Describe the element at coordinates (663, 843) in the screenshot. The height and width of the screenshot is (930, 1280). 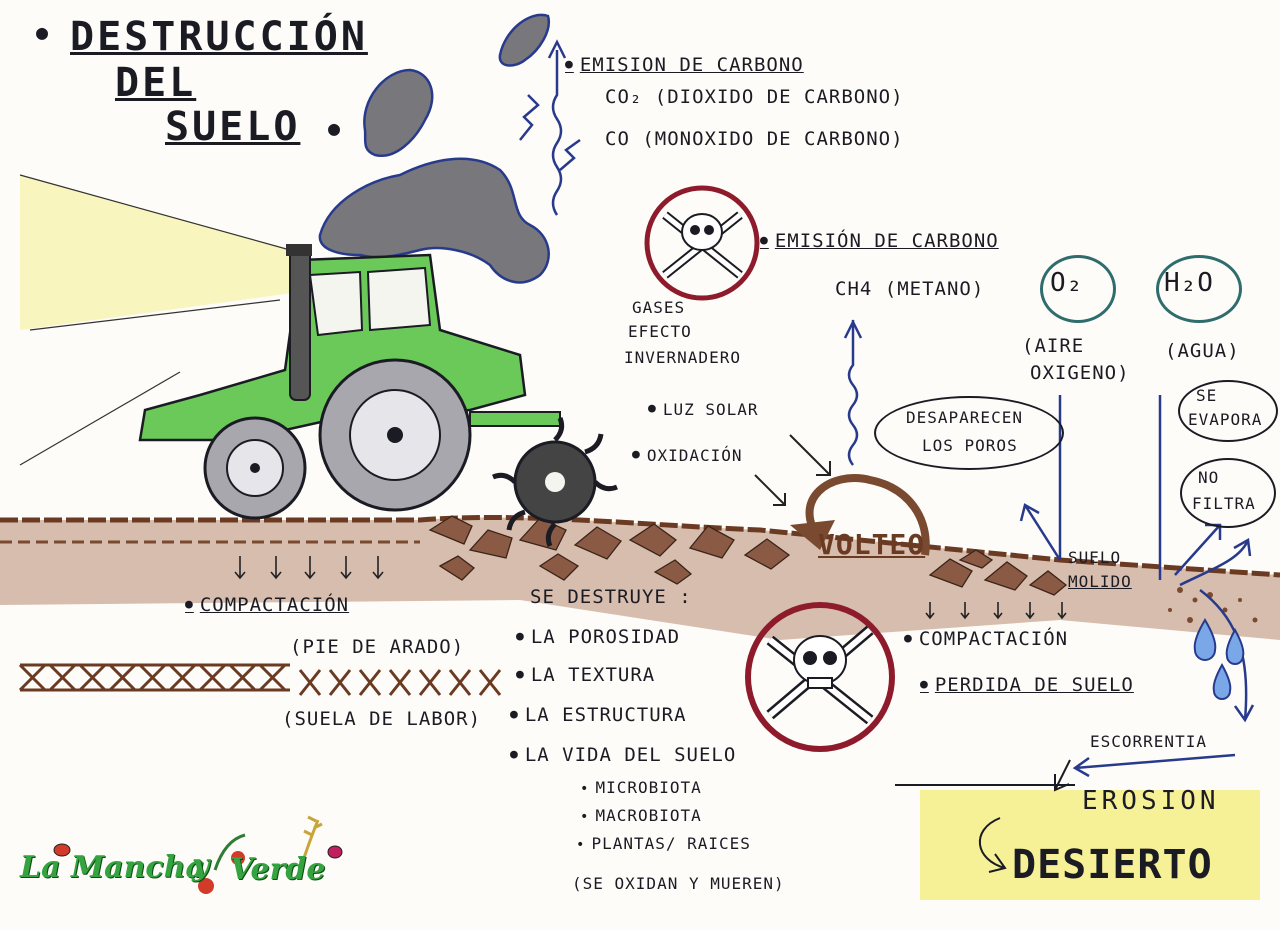
I see `destroys-subitem-3: PLANTAS/ RAICES` at that location.